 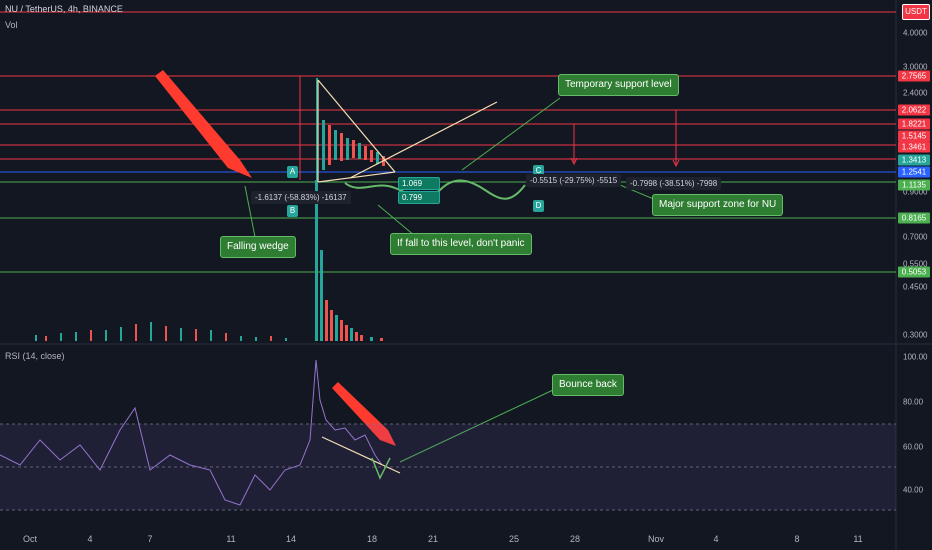 What do you see at coordinates (30, 539) in the screenshot?
I see `time-axis-tick: Oct` at bounding box center [30, 539].